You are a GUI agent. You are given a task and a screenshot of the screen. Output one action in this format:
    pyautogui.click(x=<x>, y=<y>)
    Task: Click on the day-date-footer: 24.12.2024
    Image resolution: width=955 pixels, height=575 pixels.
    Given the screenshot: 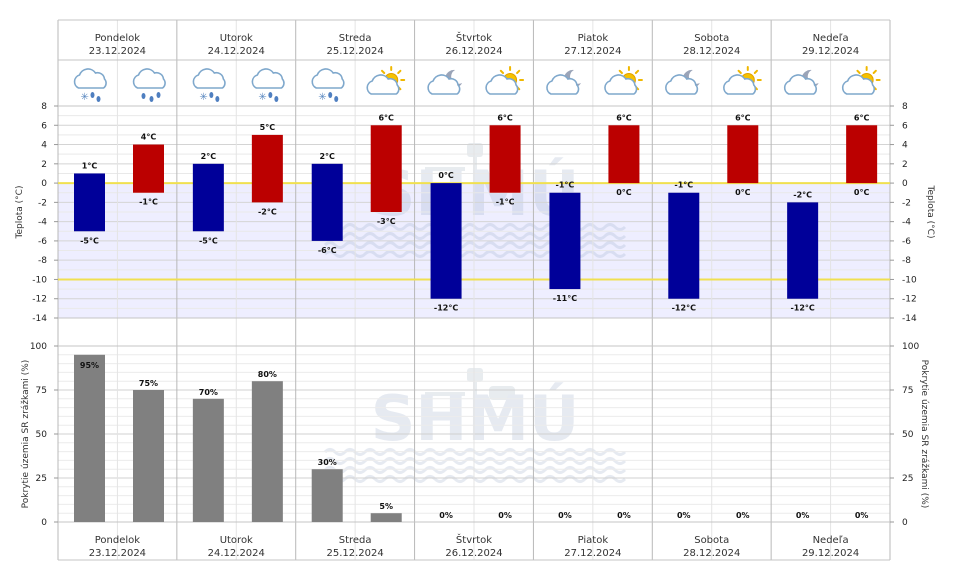 What is the action you would take?
    pyautogui.click(x=236, y=553)
    